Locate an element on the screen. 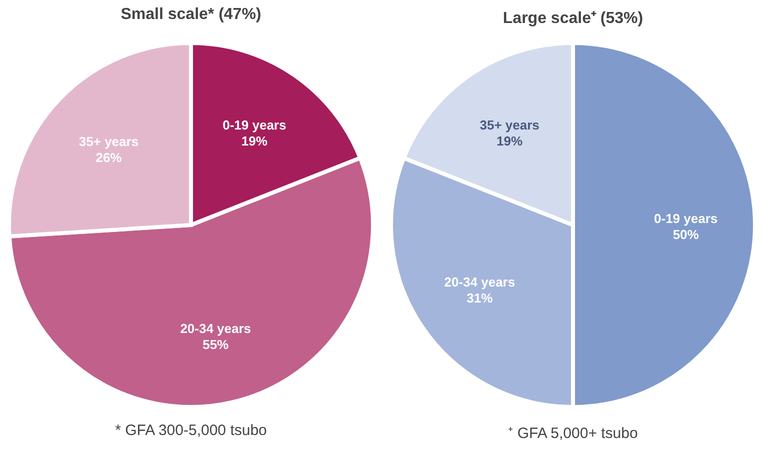 This screenshot has height=450, width=764. data-label: 50% is located at coordinates (686, 234).